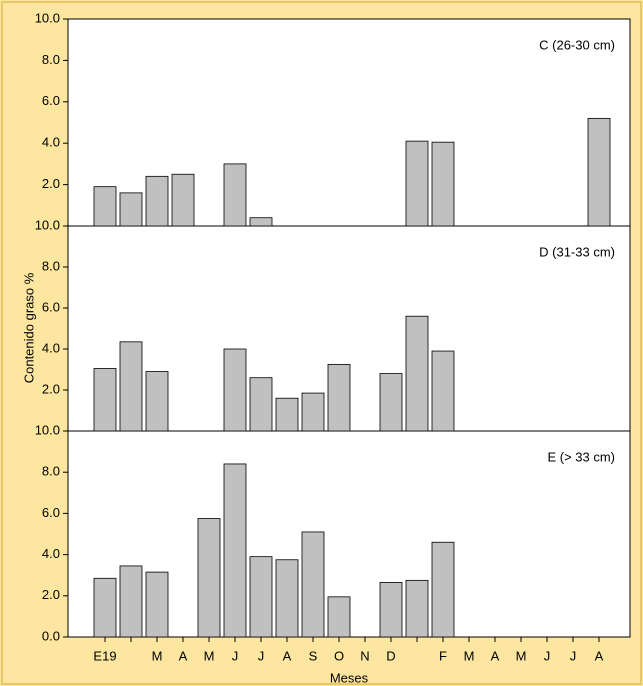 Image resolution: width=643 pixels, height=686 pixels. Describe the element at coordinates (577, 251) in the screenshot. I see `panel-title: D (31-33 cm)` at that location.